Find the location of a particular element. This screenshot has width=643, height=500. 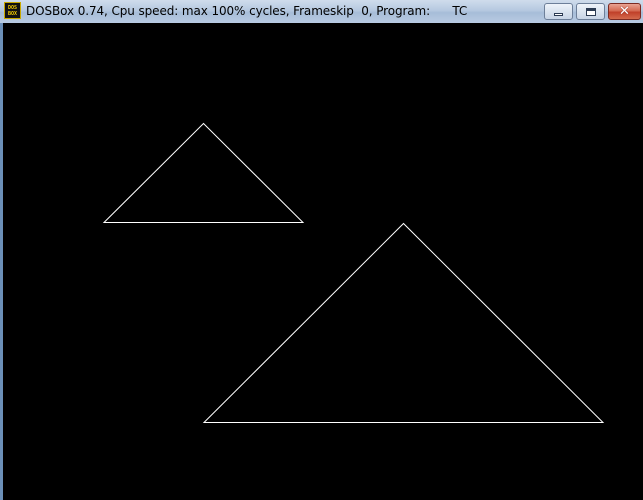

minimize-button is located at coordinates (558, 11).